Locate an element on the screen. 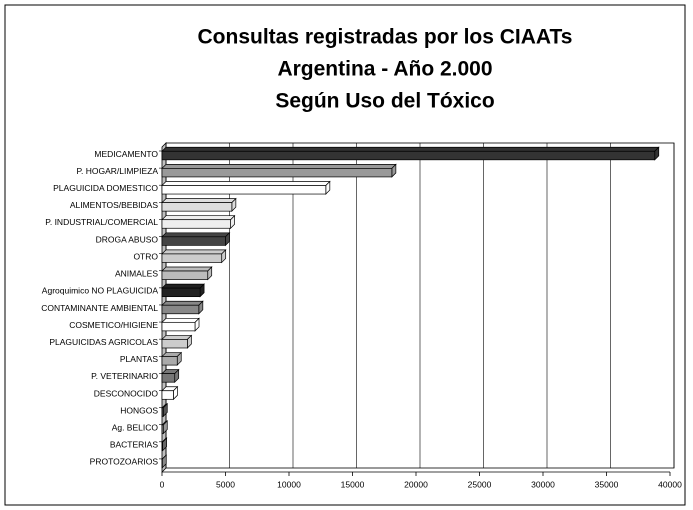 This screenshot has height=510, width=693. y-tick-label: P. VETERINARIO is located at coordinates (124, 376).